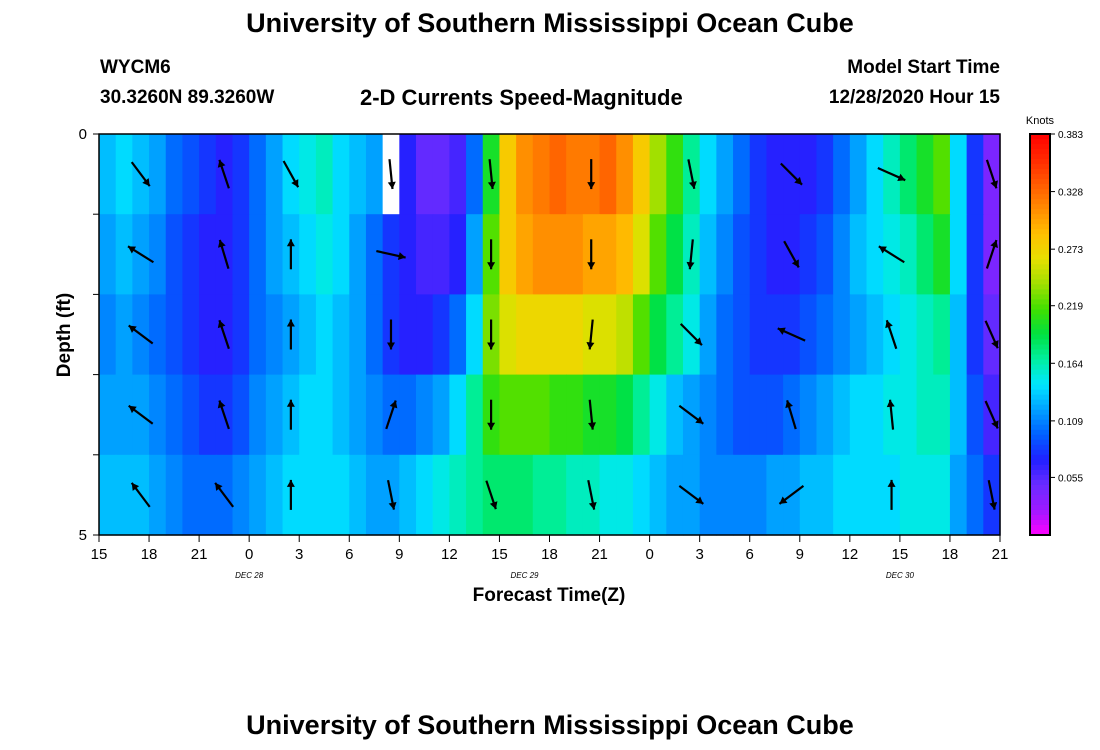  What do you see at coordinates (524, 575) in the screenshot?
I see `date-label: DEC 29` at bounding box center [524, 575].